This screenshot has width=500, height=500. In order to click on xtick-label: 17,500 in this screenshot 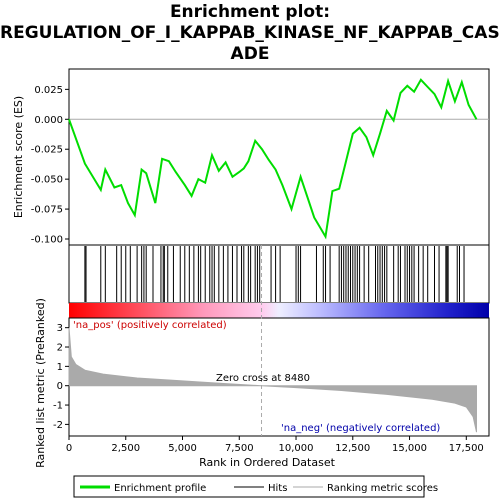, I will do `click(466, 448)`.